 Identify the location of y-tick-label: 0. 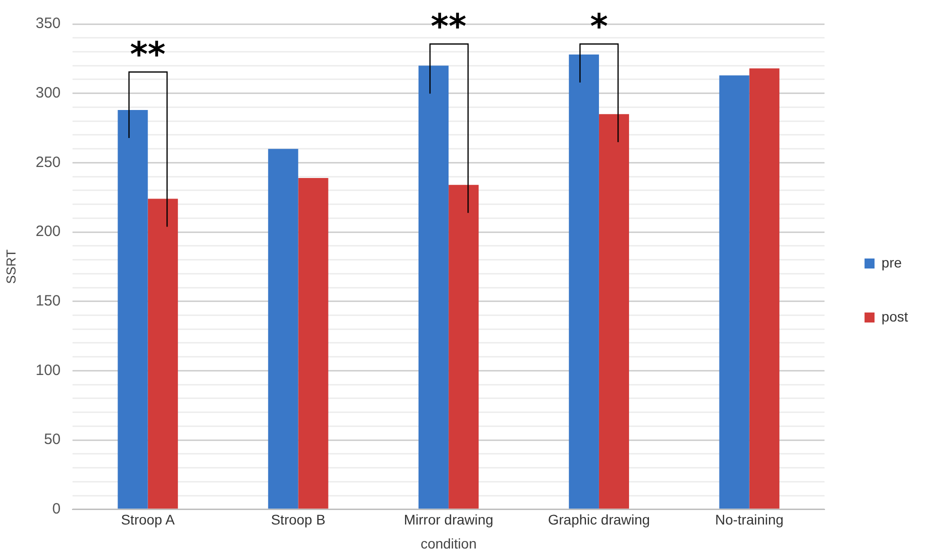
(56, 509).